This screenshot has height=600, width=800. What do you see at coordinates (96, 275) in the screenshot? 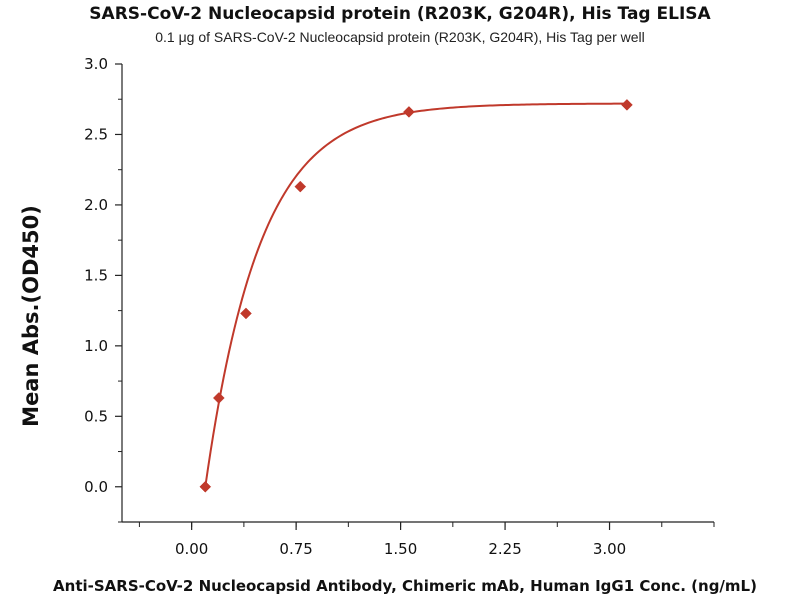
I see `y-tick-label: 1.5` at bounding box center [96, 275].